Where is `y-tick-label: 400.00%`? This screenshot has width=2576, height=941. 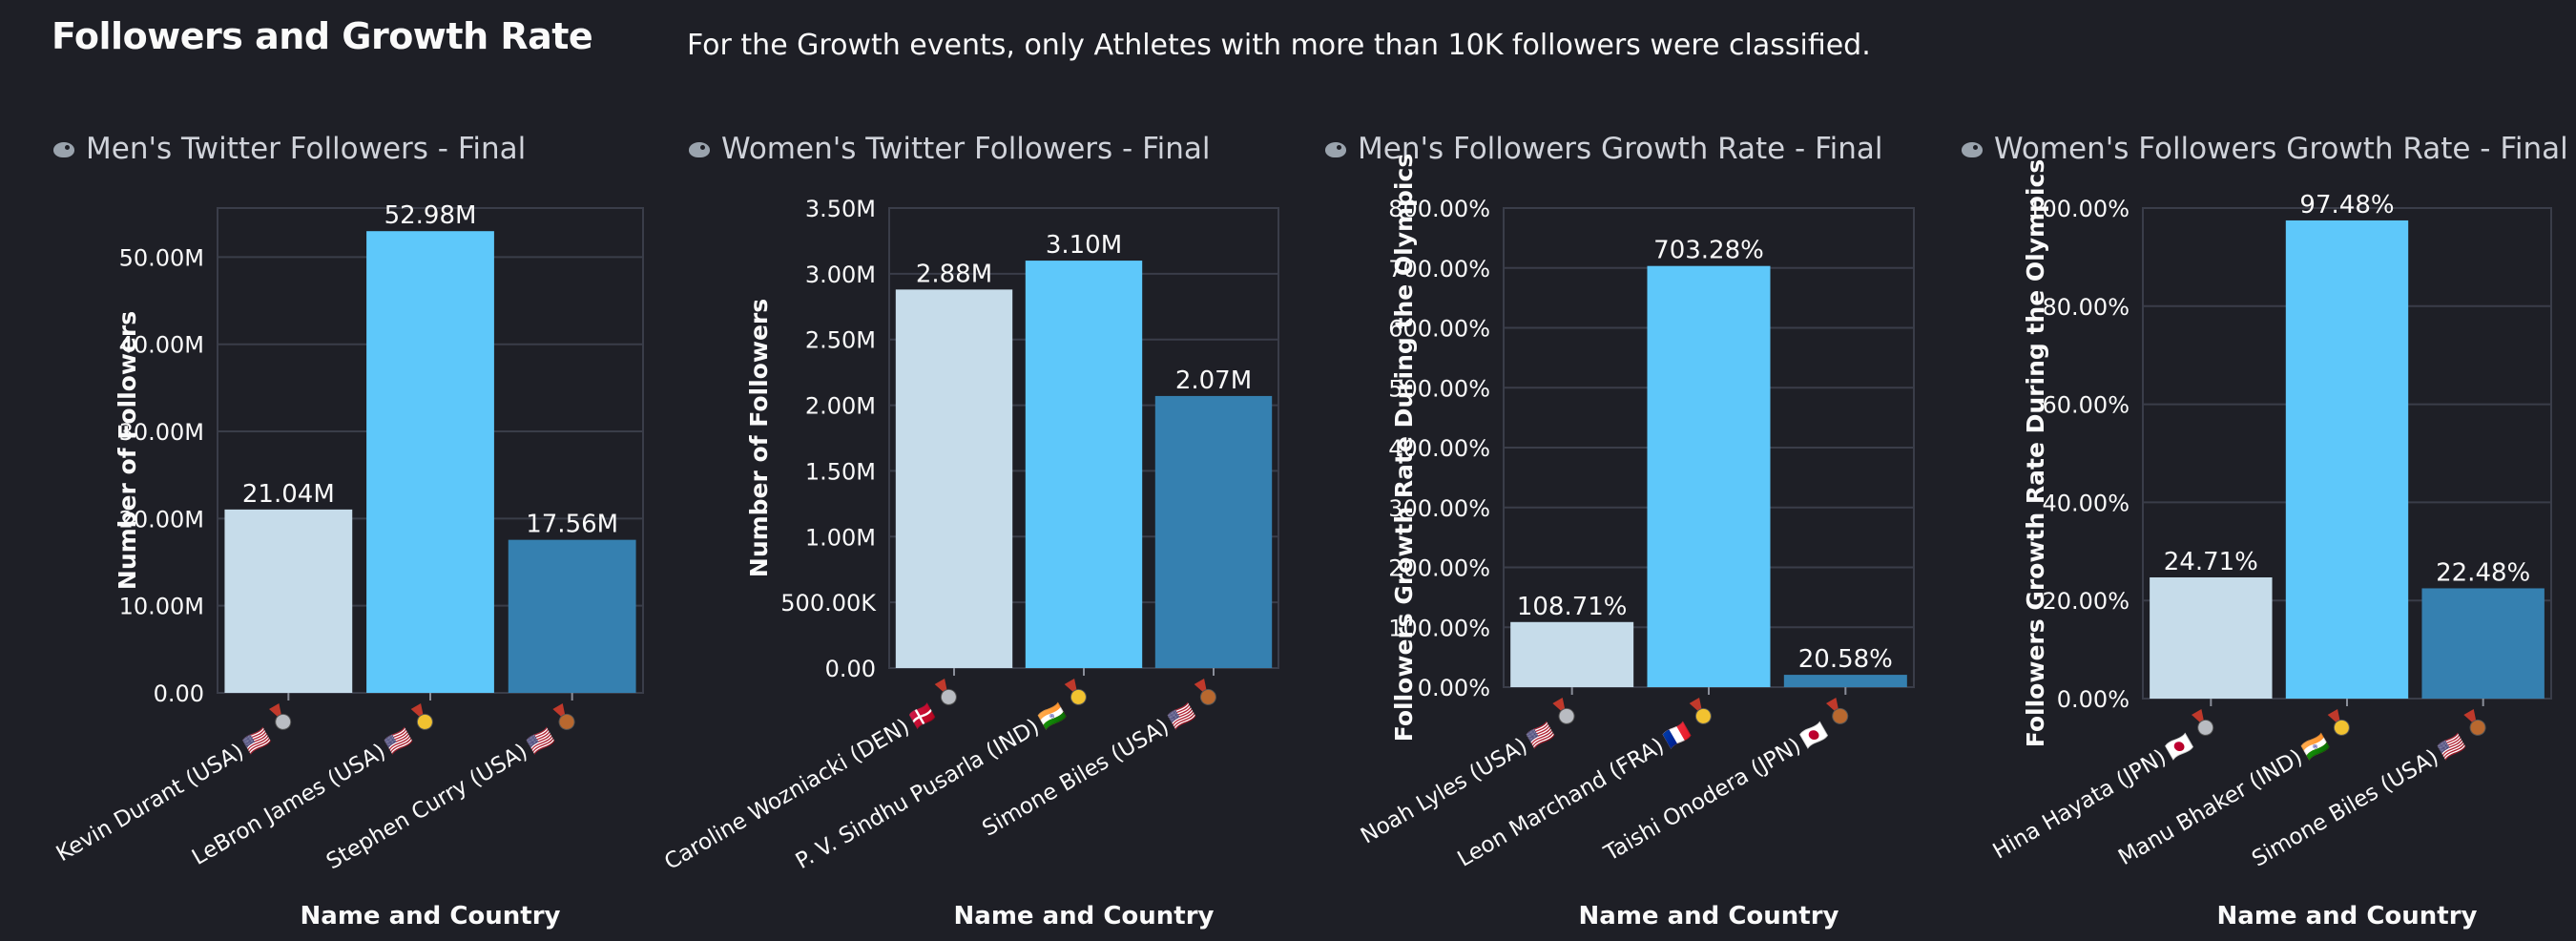
y-tick-label: 400.00% is located at coordinates (1439, 448).